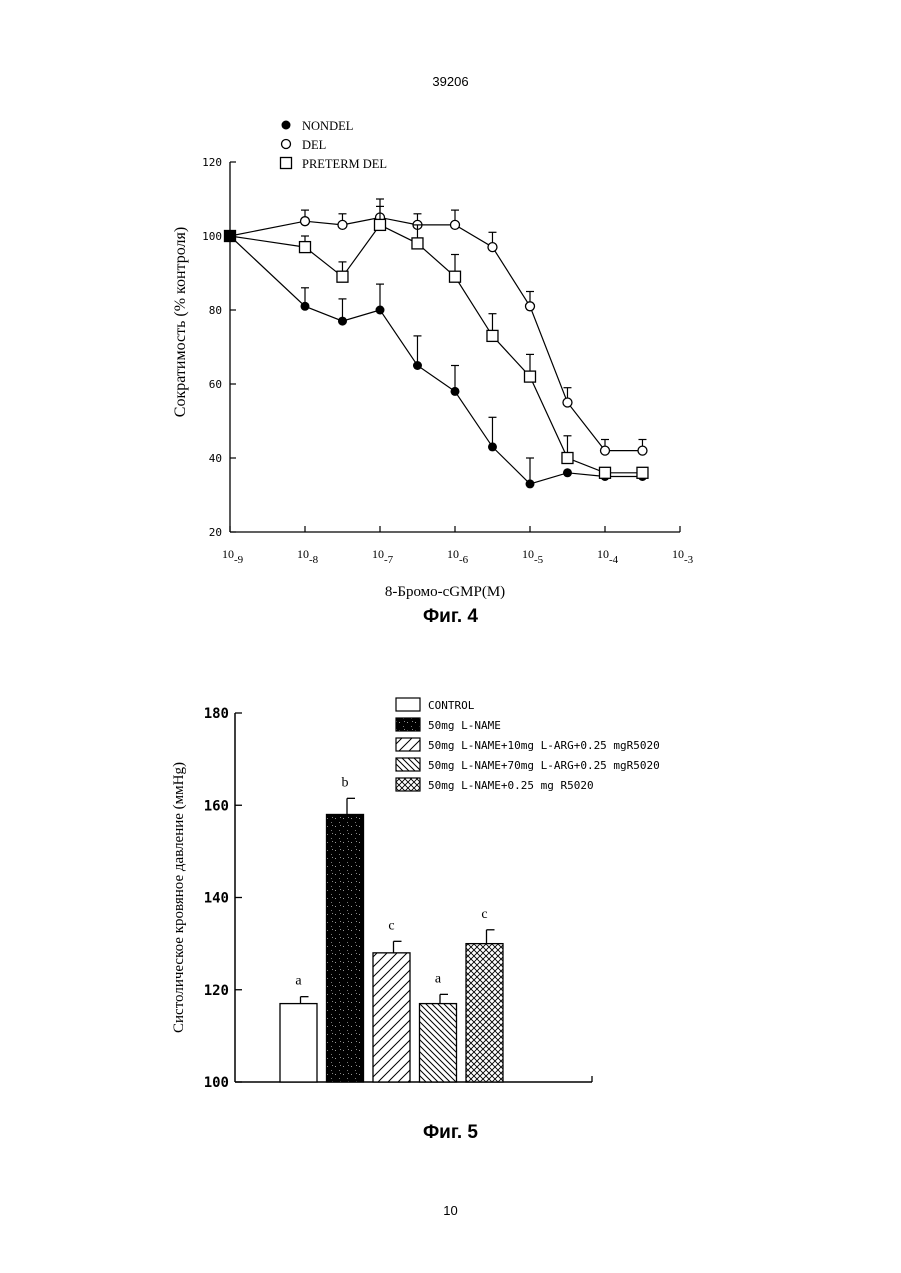  I want to click on x-tick-label: 10⁻³, so click(683, 556).